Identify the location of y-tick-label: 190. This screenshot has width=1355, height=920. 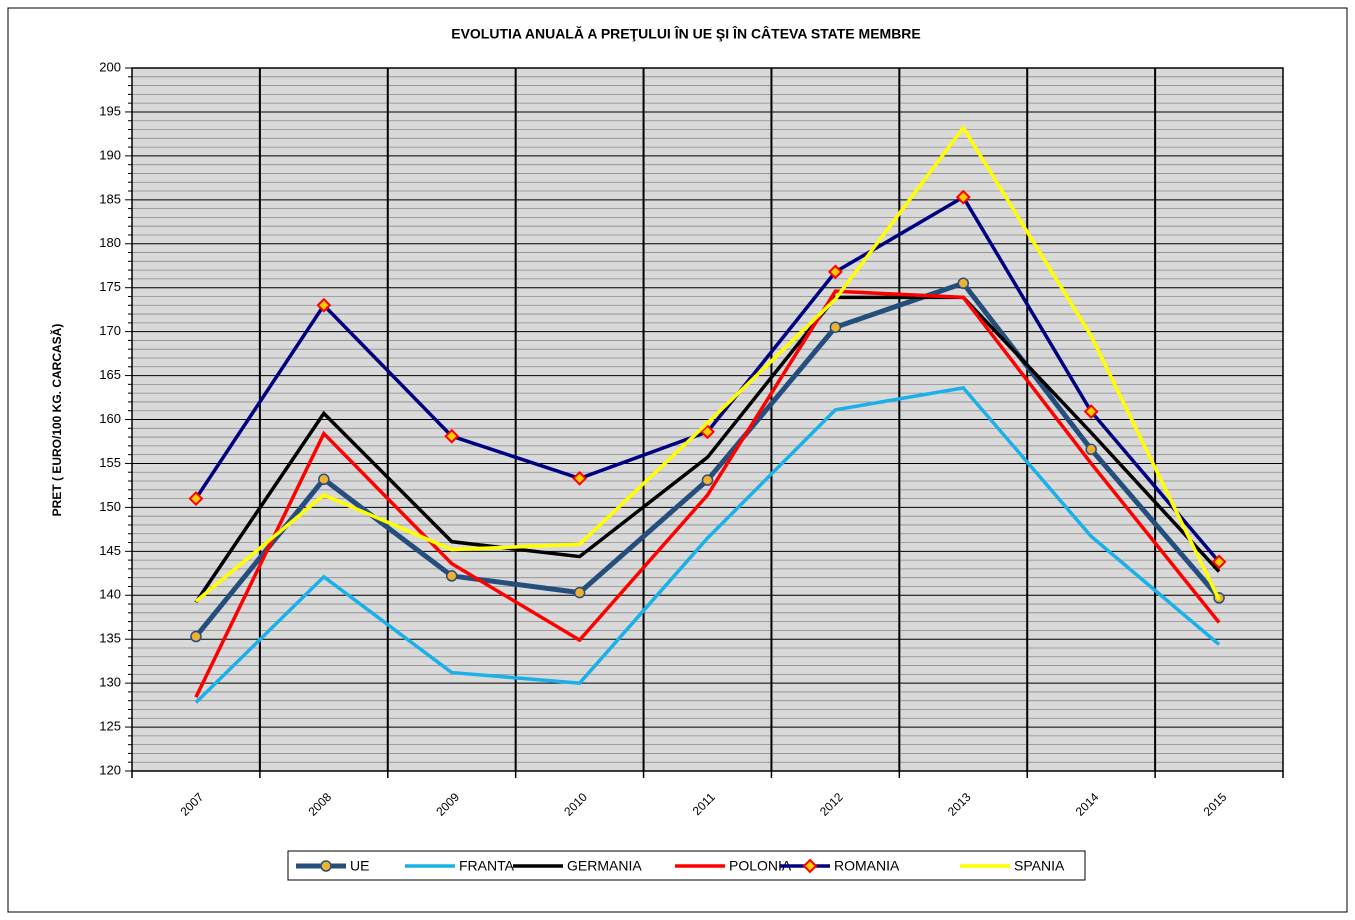
(110, 154).